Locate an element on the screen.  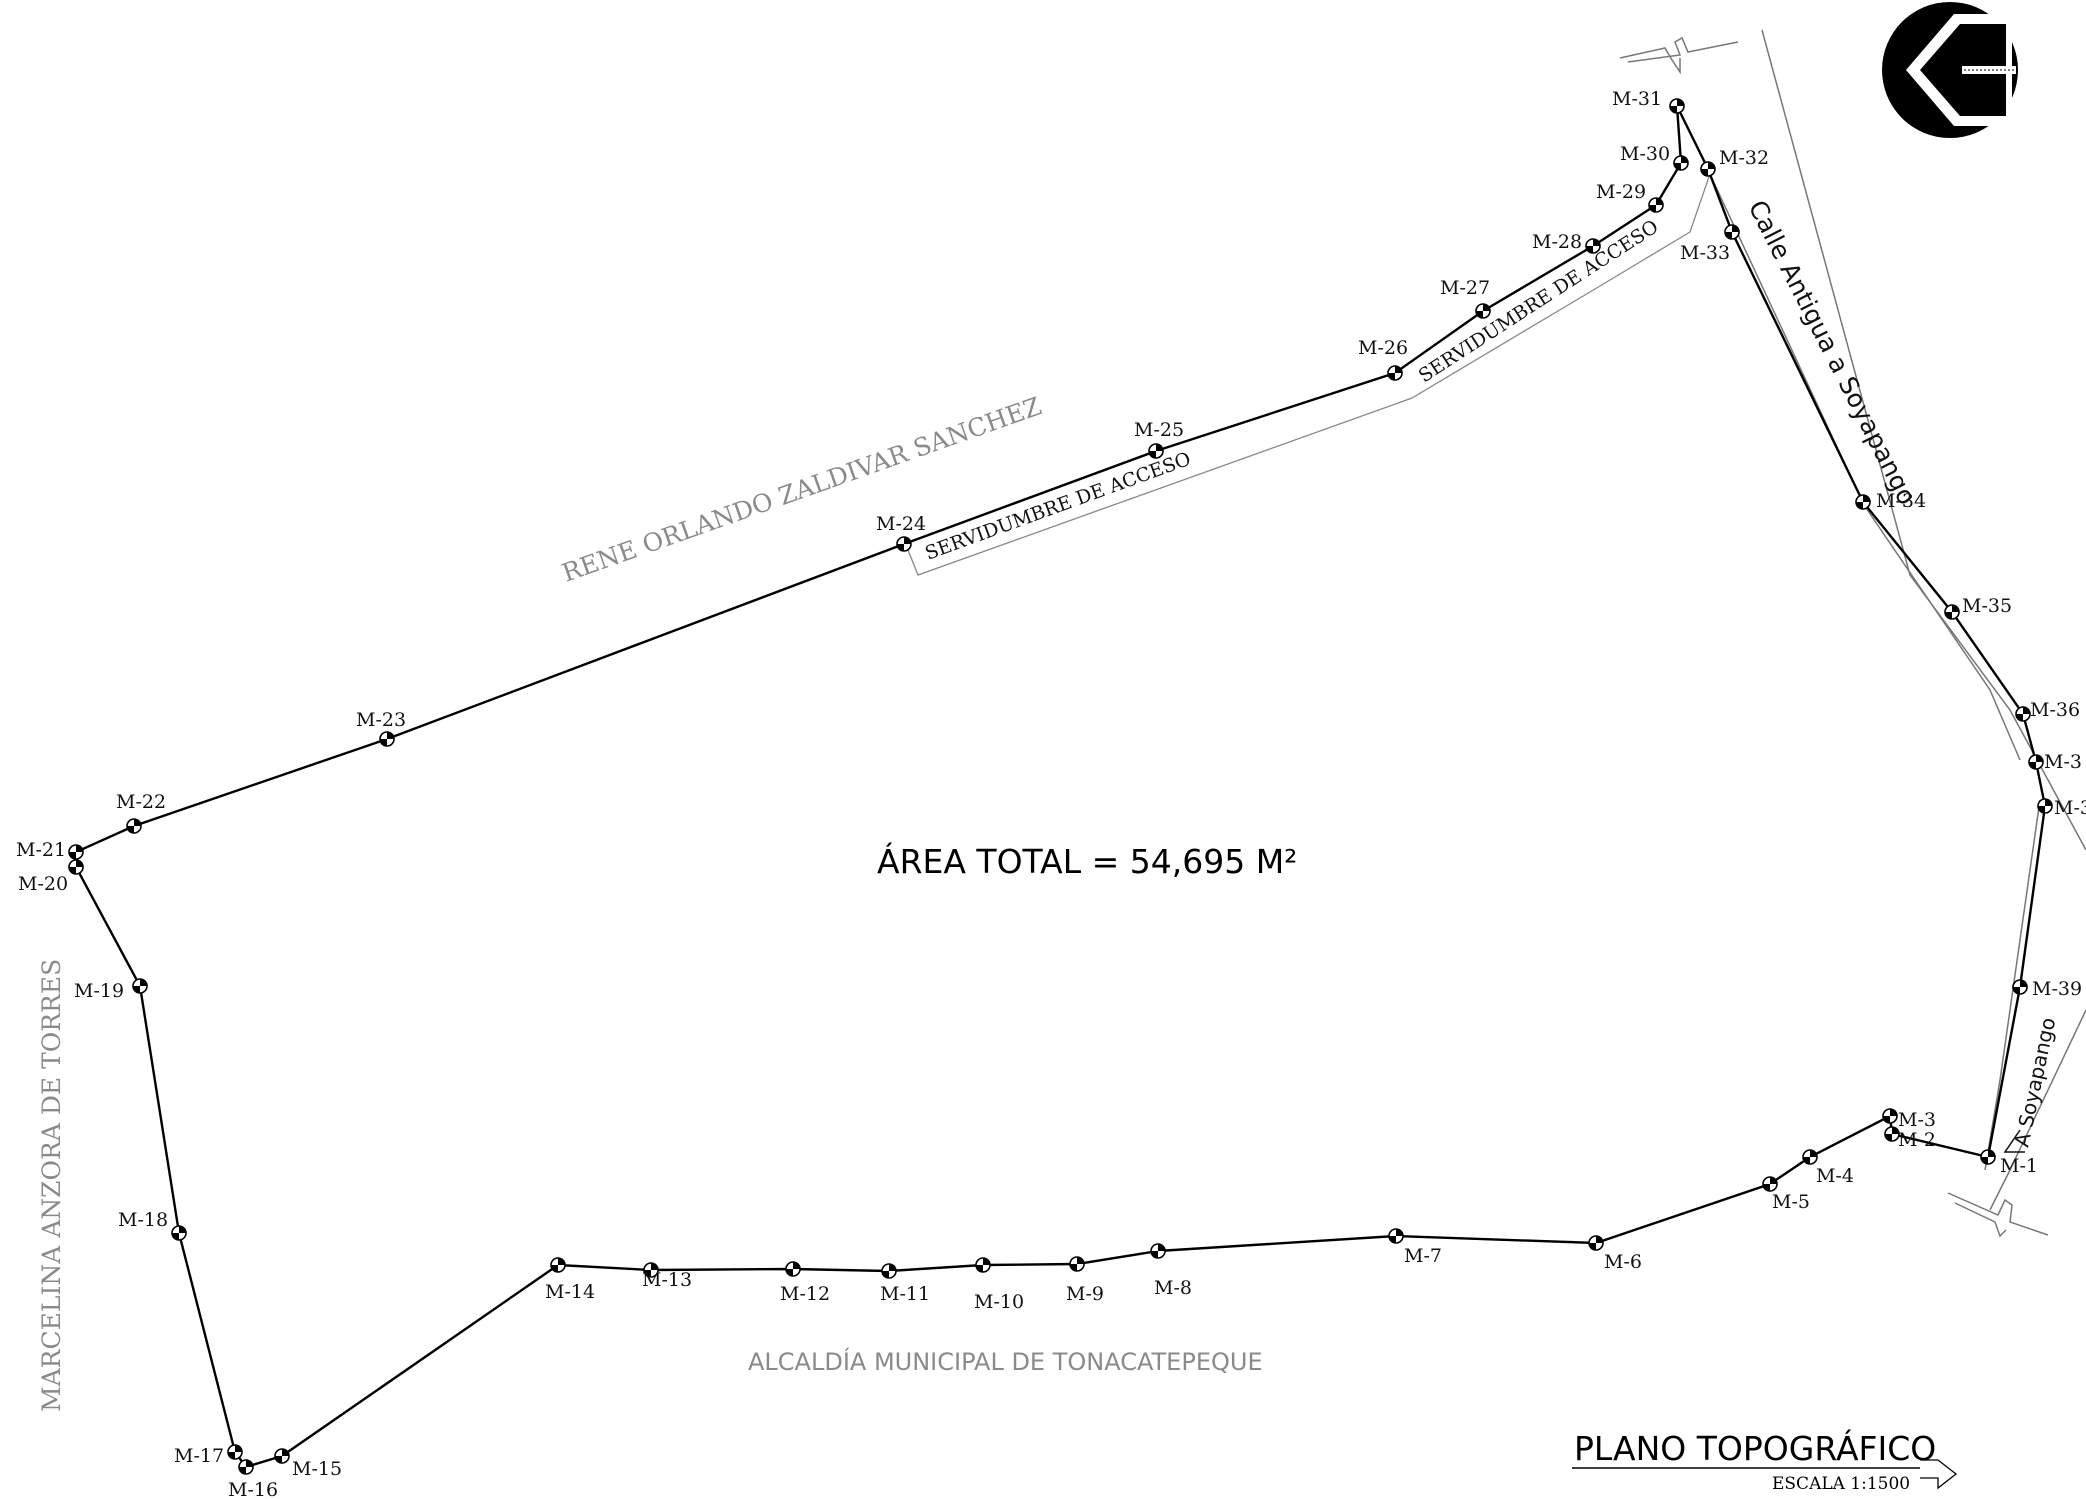
road-edge-east is located at coordinates (1923, 440).